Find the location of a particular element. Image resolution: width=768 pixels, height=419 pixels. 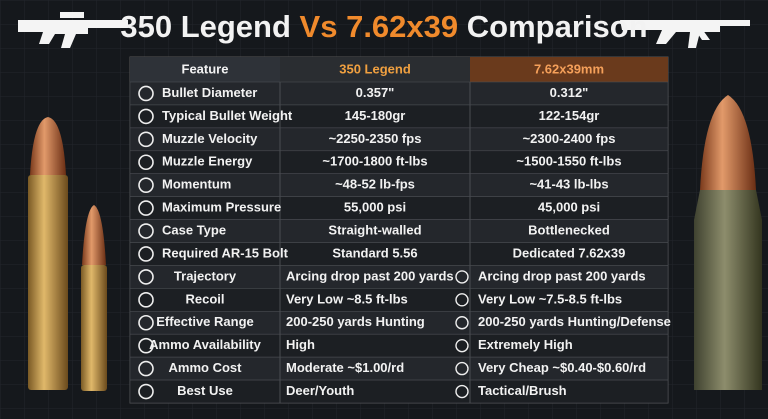

row-bg is located at coordinates (399, 391).